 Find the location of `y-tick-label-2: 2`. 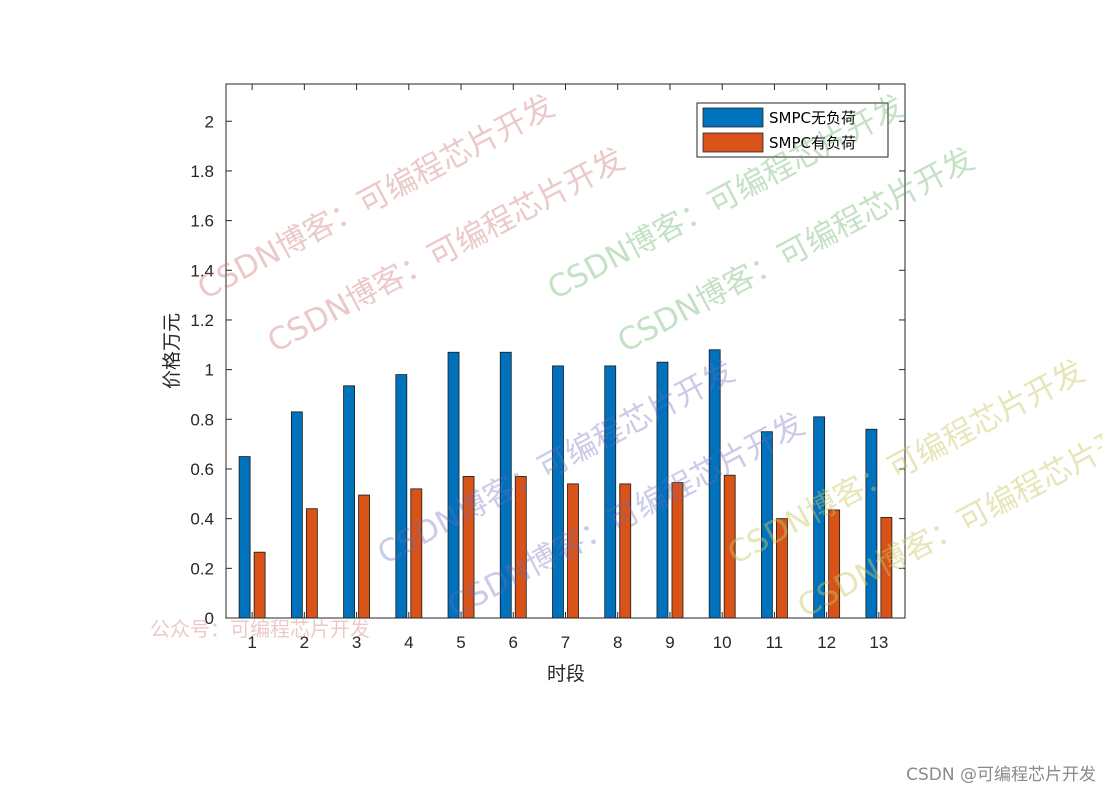

y-tick-label-2: 2 is located at coordinates (209, 121).